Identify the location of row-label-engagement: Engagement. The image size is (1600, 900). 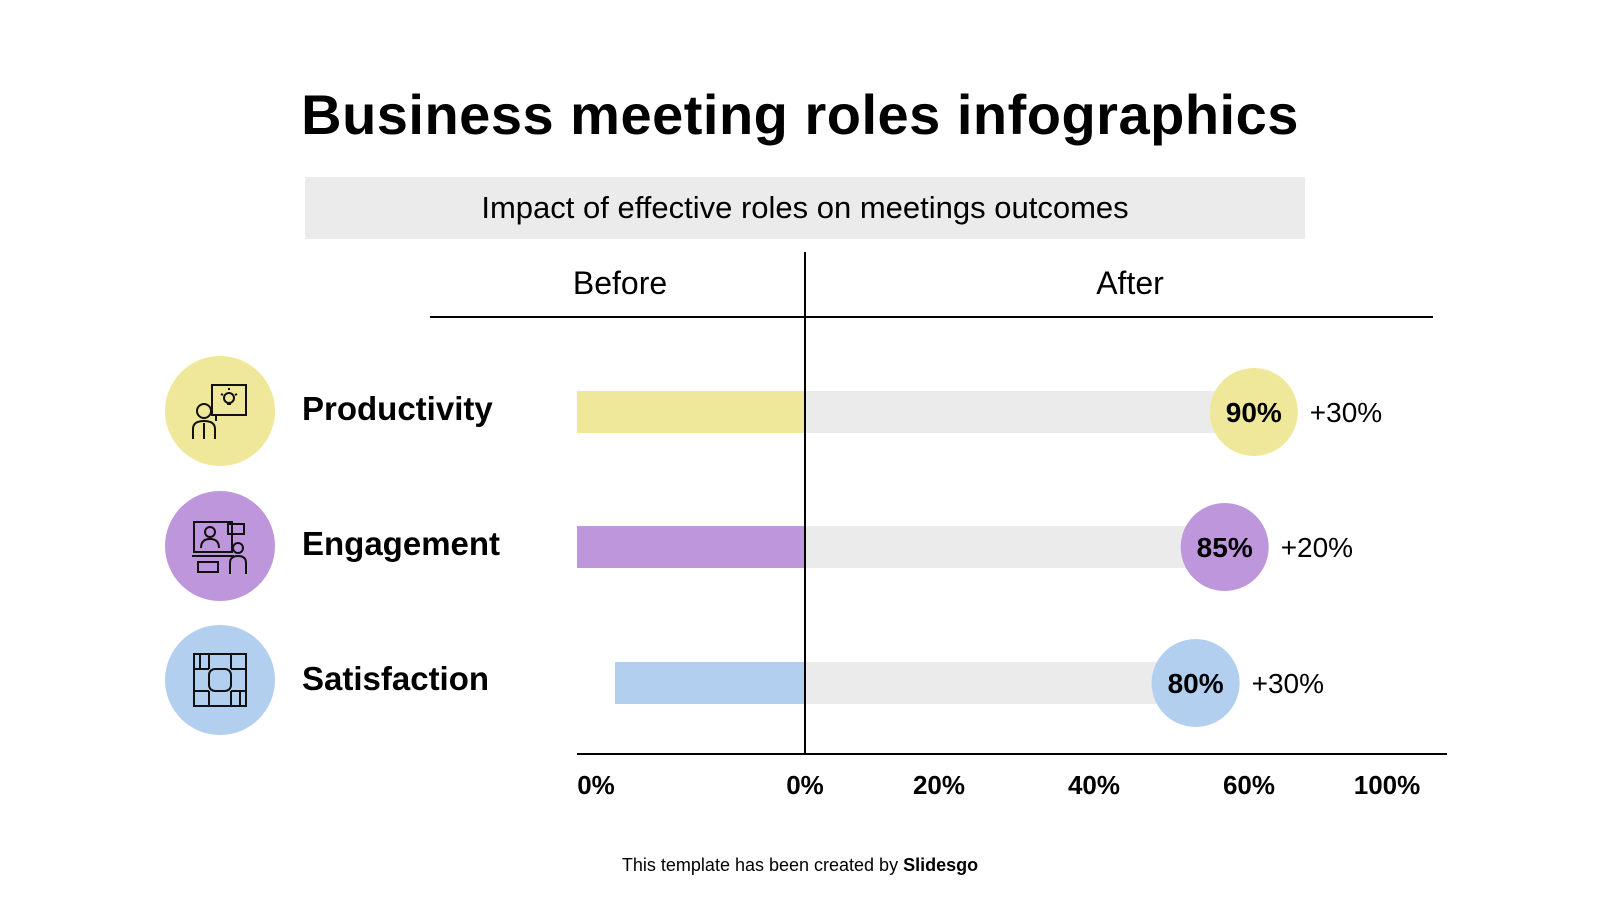
(401, 543).